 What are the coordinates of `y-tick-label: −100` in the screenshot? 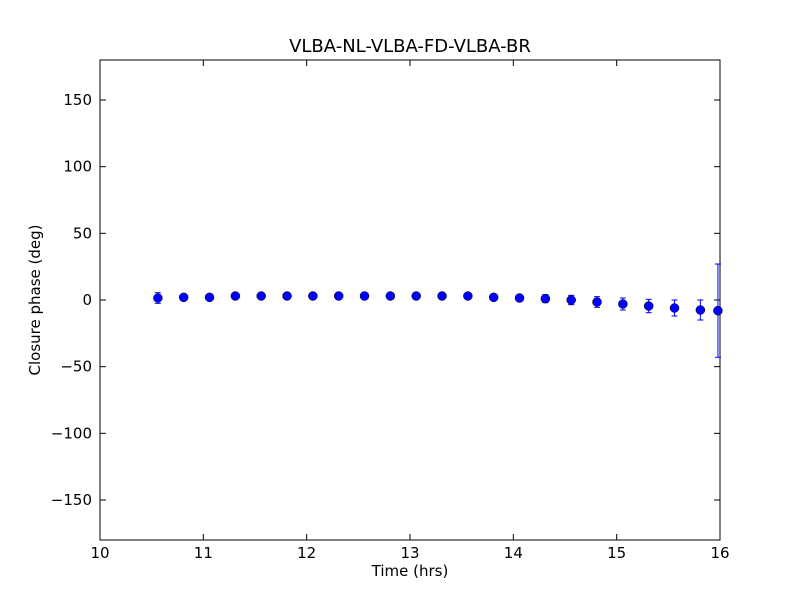 It's located at (71, 433).